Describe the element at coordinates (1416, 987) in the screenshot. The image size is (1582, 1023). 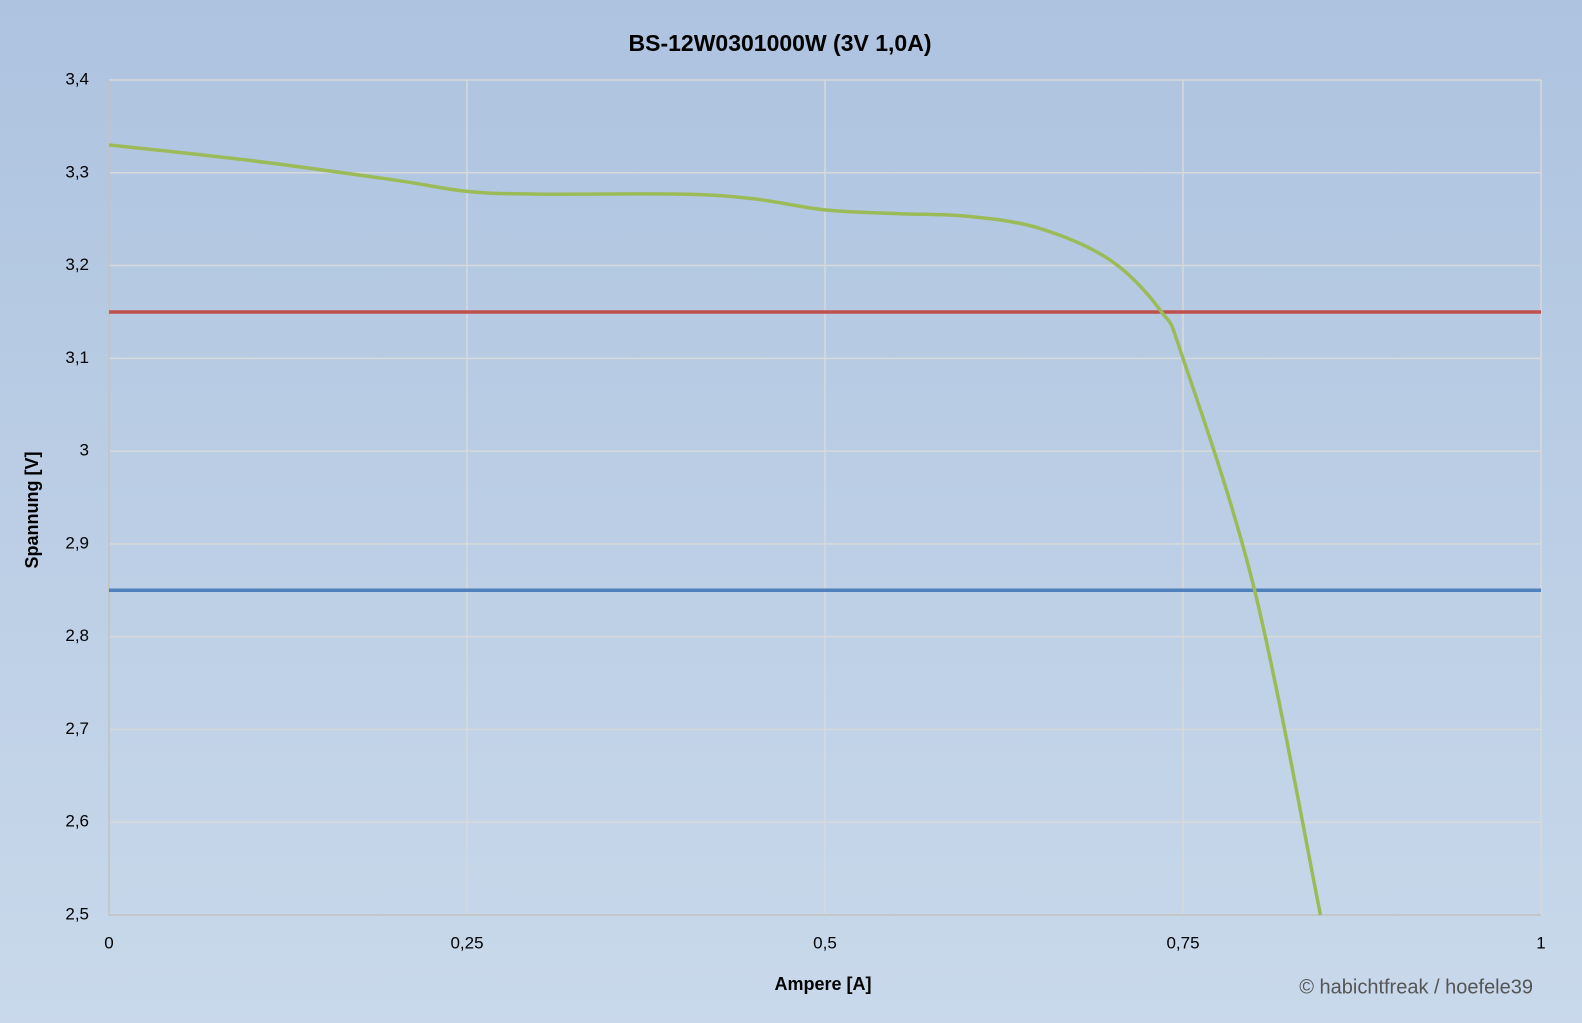
I see `credit: © habichtfreak / hoefele39` at that location.